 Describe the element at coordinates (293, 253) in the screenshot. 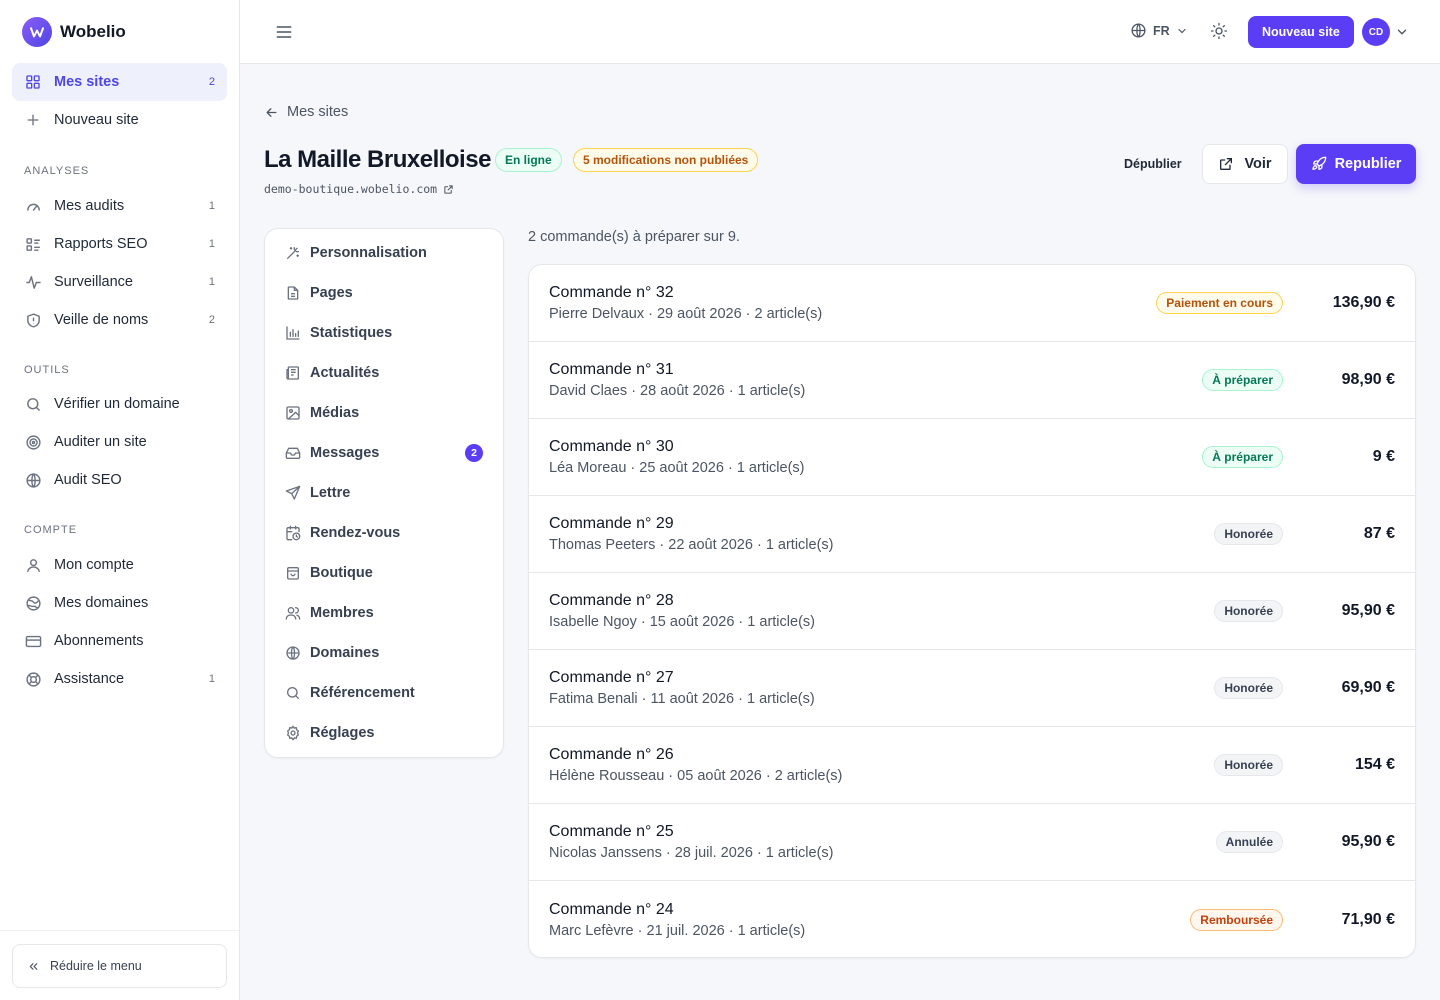

I see `wand-icon` at that location.